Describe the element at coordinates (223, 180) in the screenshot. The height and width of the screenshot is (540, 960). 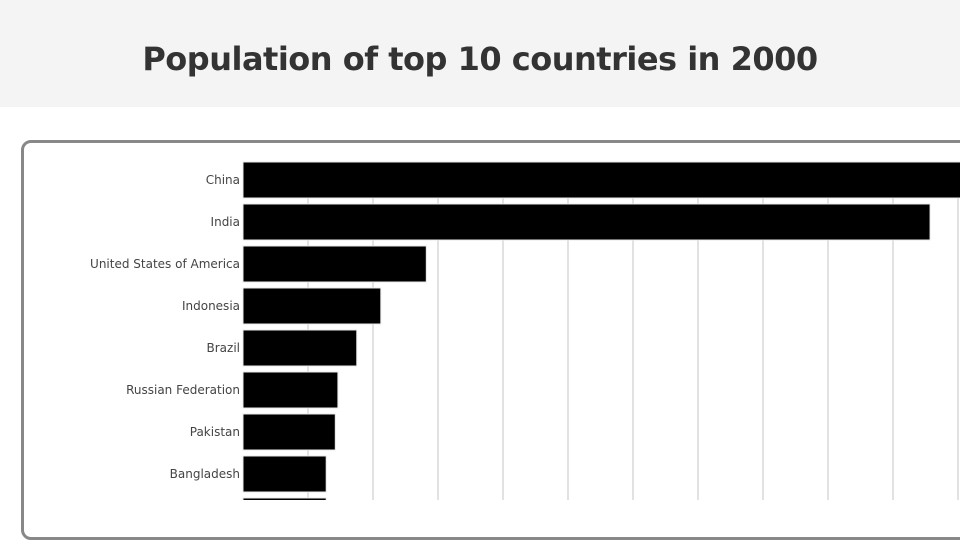
I see `category-label: China` at that location.